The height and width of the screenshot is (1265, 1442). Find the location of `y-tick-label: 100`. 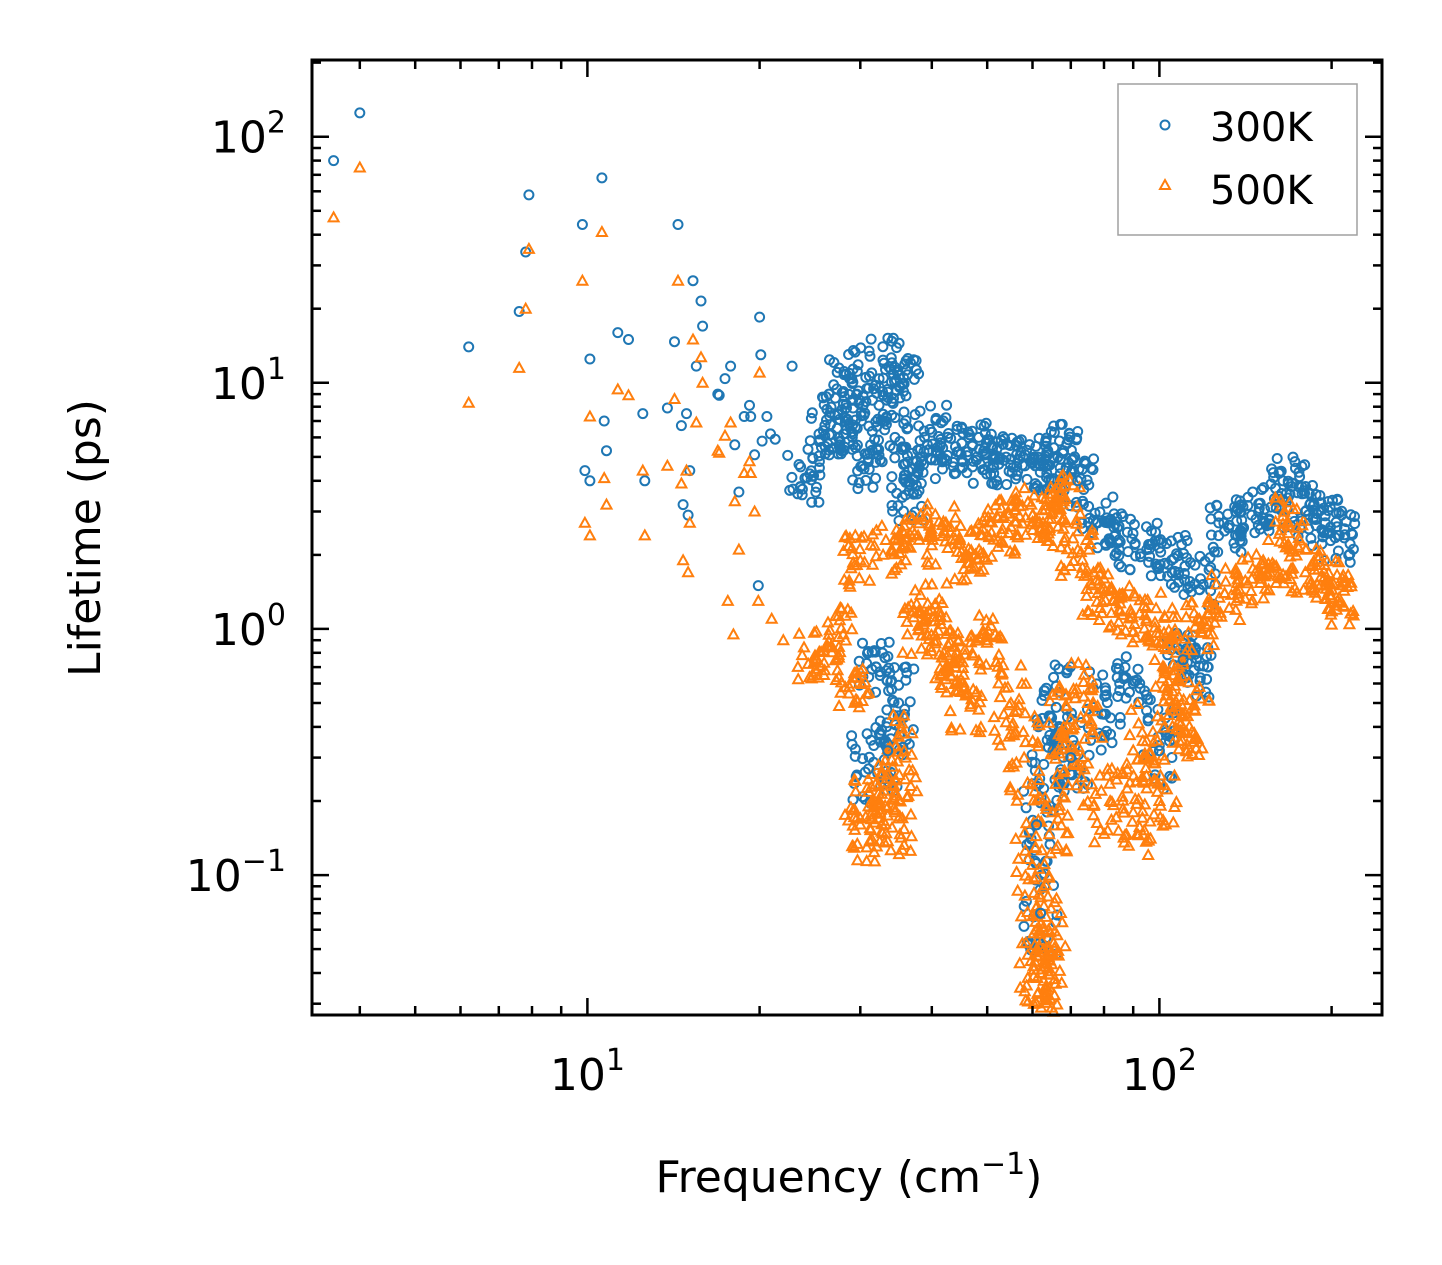

y-tick-label: 100 is located at coordinates (248, 627).